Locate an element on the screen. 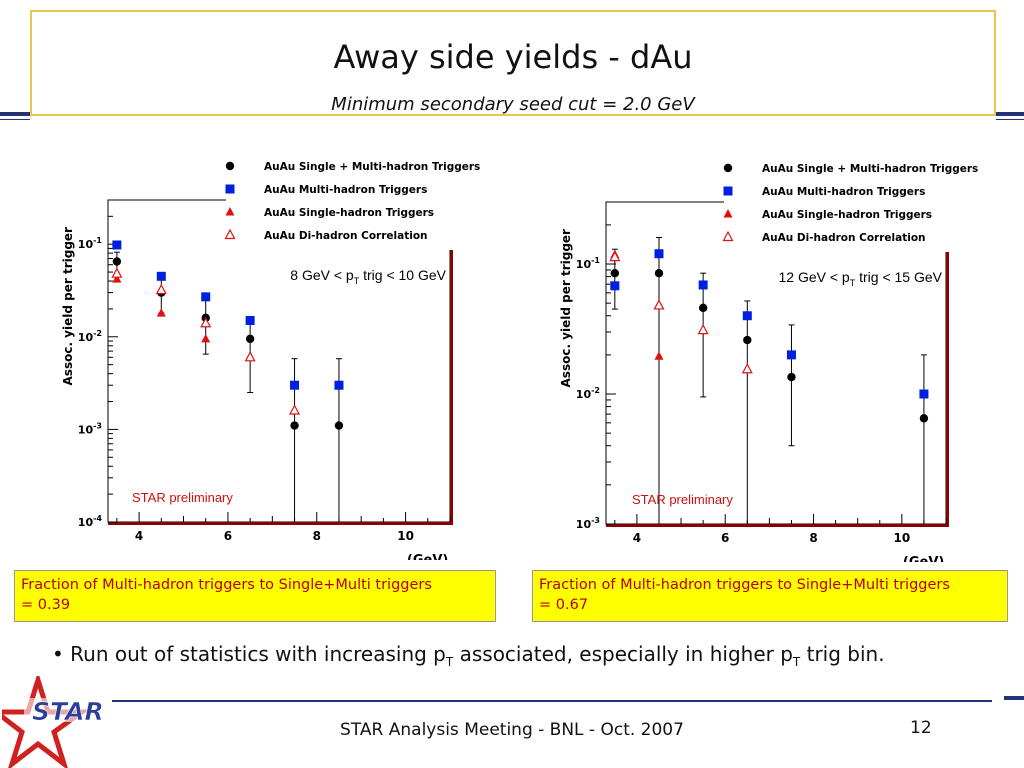 This screenshot has height=768, width=1024. footer-text: STAR Analysis Meeting - BNL - Oct. 2007 is located at coordinates (512, 730).